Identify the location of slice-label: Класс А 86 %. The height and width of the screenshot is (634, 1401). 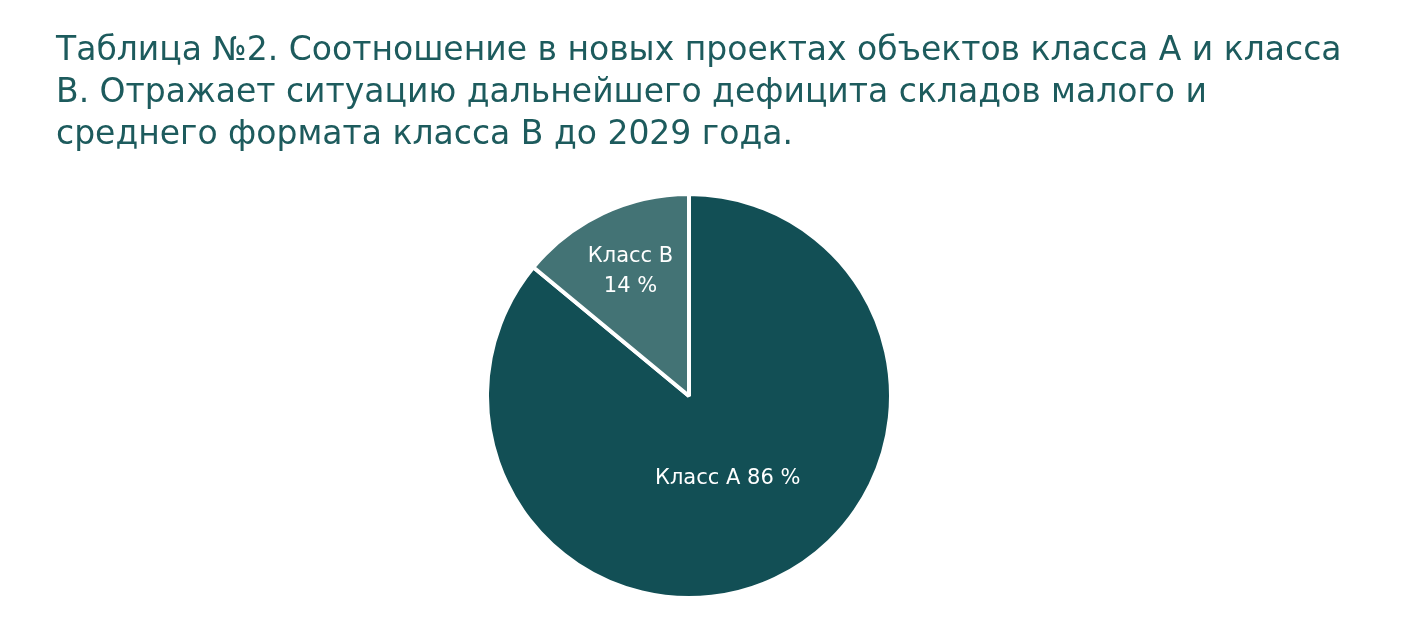
(728, 476).